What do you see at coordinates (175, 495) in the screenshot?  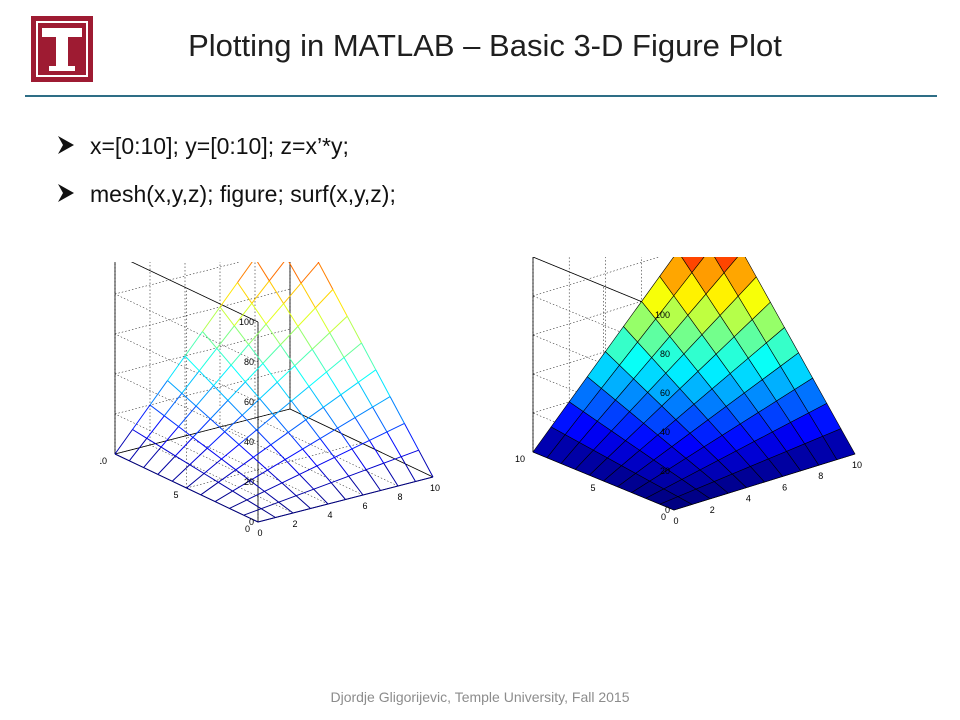 I see `y-tick-label: 5` at bounding box center [175, 495].